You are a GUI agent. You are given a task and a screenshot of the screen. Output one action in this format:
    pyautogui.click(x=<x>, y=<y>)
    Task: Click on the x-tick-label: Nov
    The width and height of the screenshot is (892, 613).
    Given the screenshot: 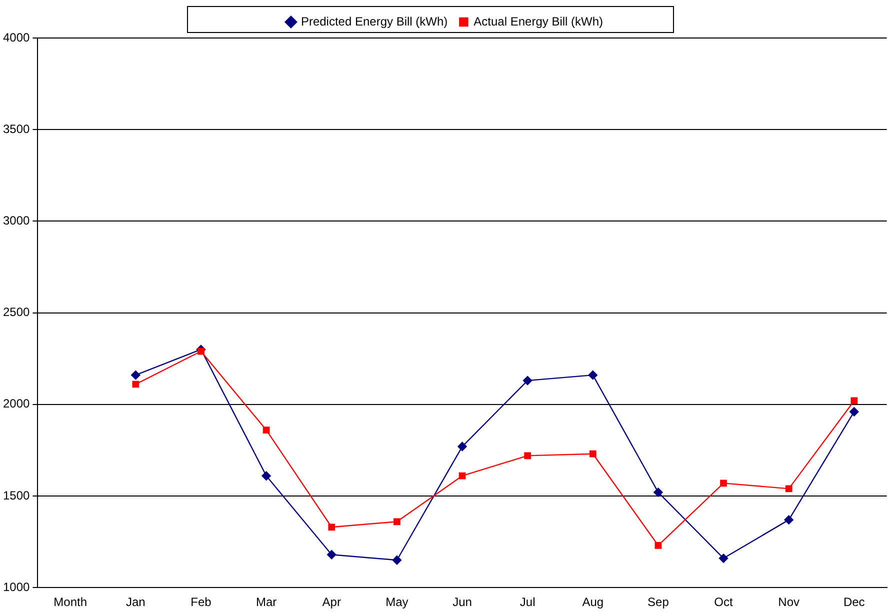 What is the action you would take?
    pyautogui.click(x=789, y=602)
    